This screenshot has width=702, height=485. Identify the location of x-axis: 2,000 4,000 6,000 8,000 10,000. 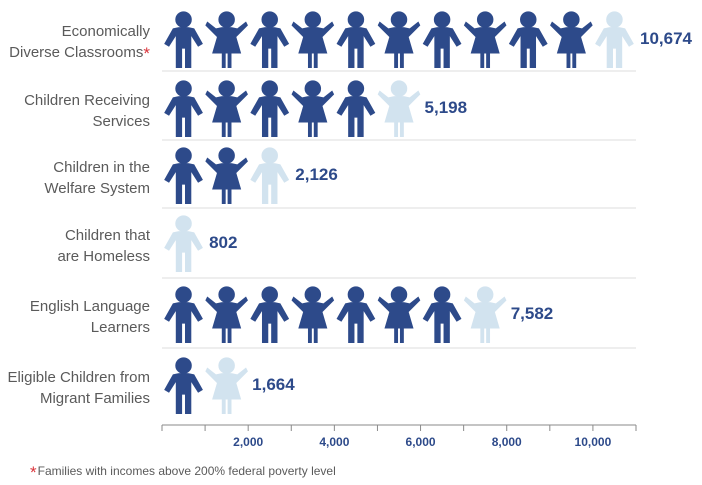
(399, 436).